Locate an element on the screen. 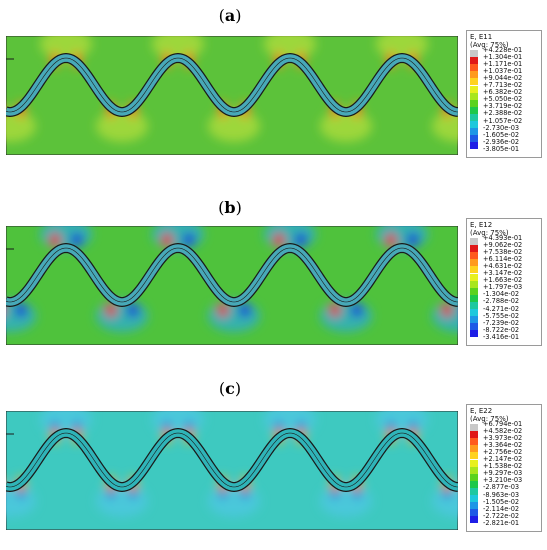  legend-tick-label: +2.756e-02 is located at coordinates (503, 451).